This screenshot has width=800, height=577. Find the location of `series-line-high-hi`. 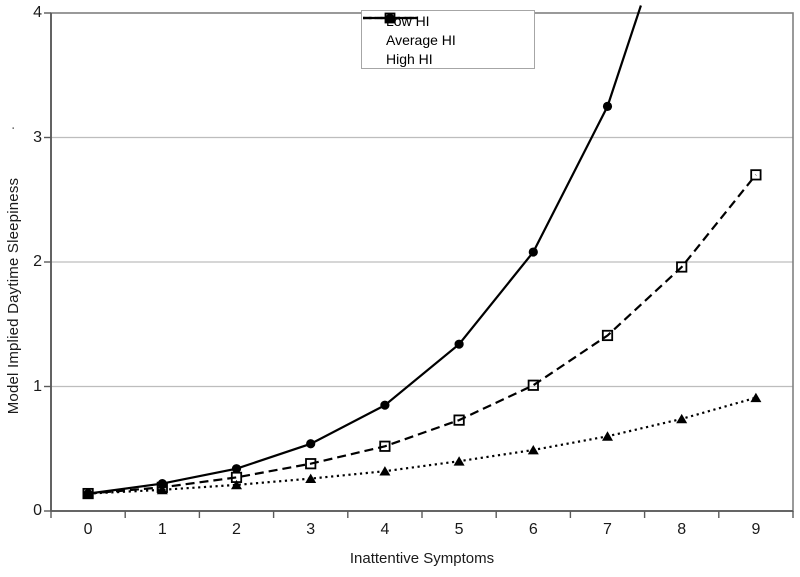

series-line-high-hi is located at coordinates (422, 445).